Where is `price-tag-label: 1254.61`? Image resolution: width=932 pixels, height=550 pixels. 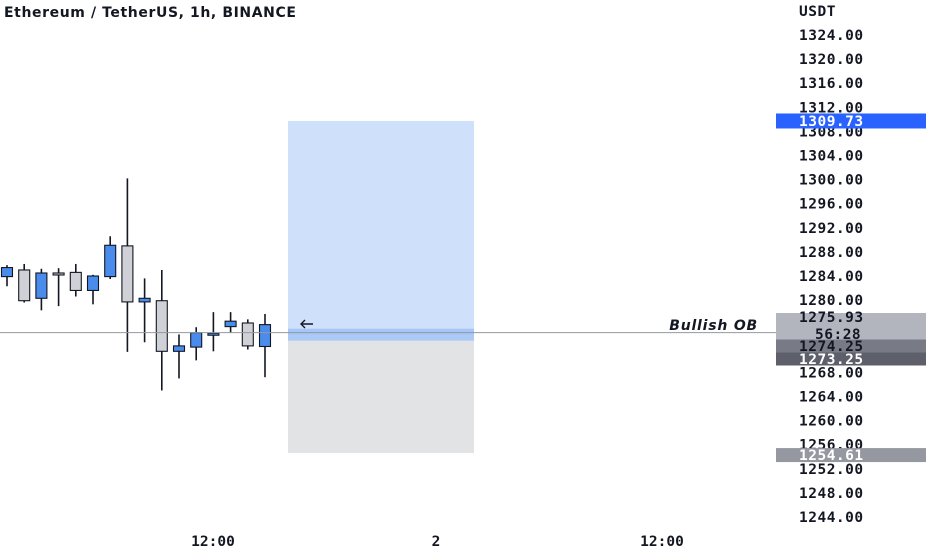 price-tag-label: 1254.61 is located at coordinates (831, 456).